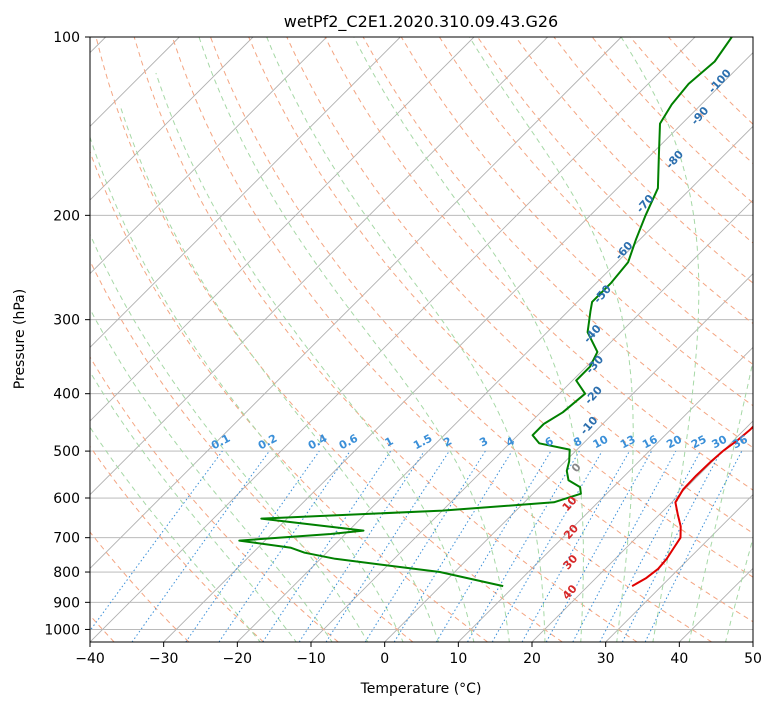  What do you see at coordinates (90, 659) in the screenshot?
I see `x-tick-label: −40` at bounding box center [90, 659].